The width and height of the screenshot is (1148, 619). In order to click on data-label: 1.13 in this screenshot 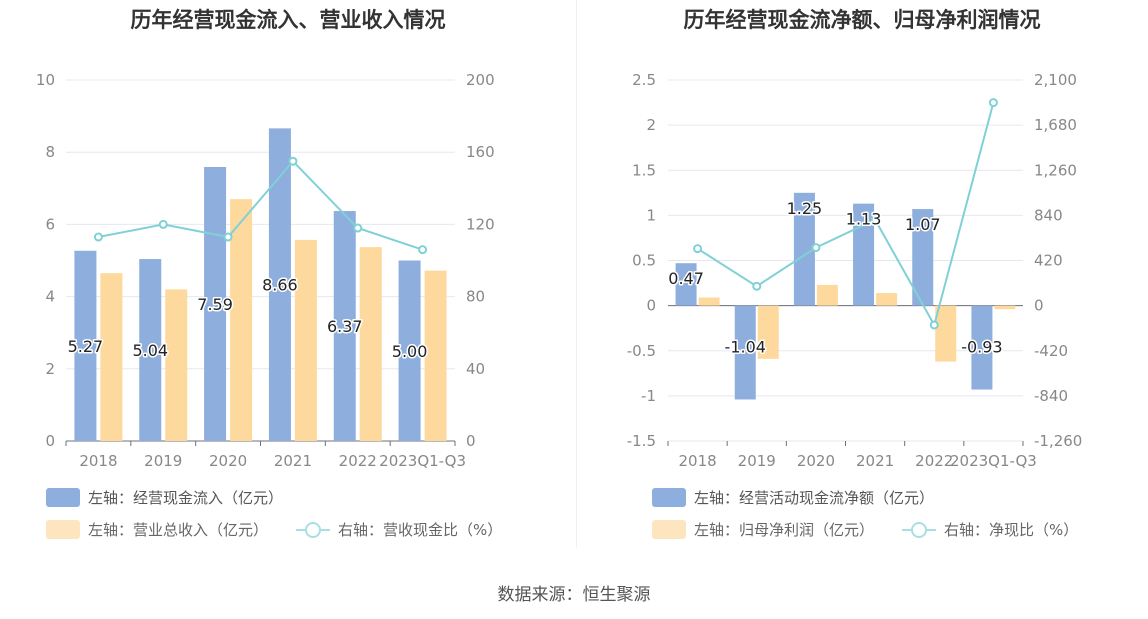, I will do `click(864, 219)`.